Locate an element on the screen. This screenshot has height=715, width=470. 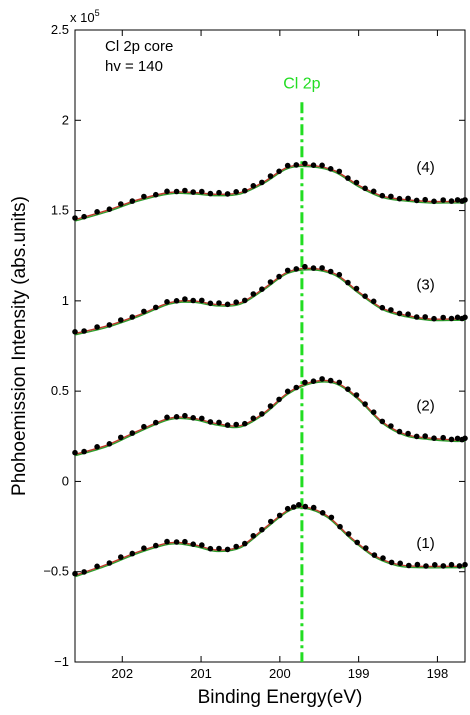
x-axis-title: Binding Energy(eV) is located at coordinates (280, 697).